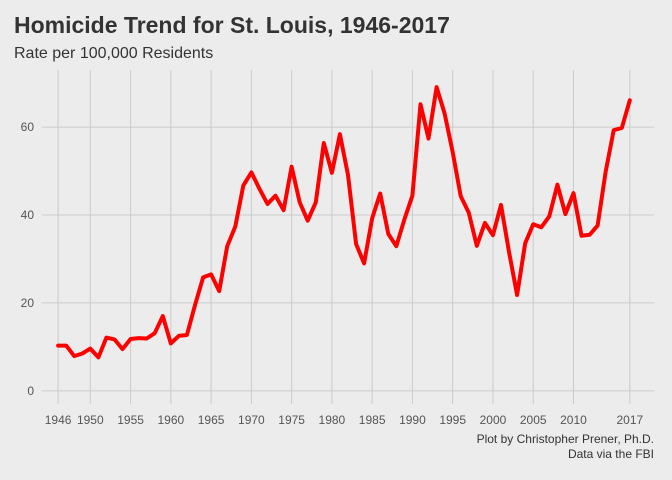 This screenshot has height=480, width=672. I want to click on y-tick-label-2: 40, so click(28, 215).